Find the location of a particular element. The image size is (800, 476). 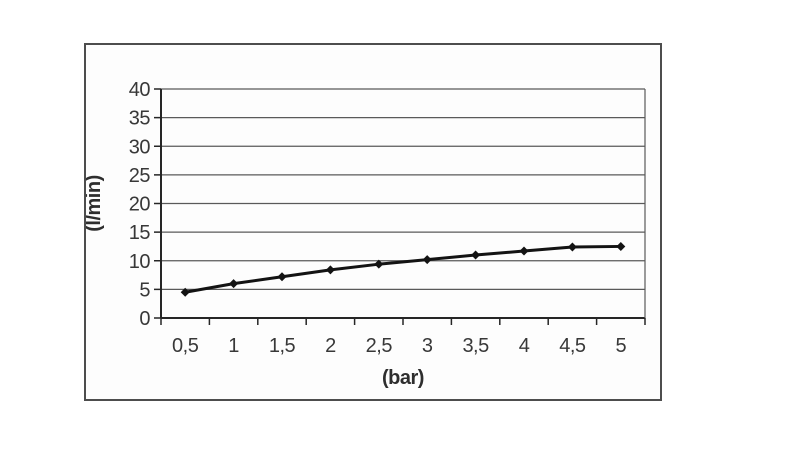

x-tick-label: 2 is located at coordinates (330, 346).